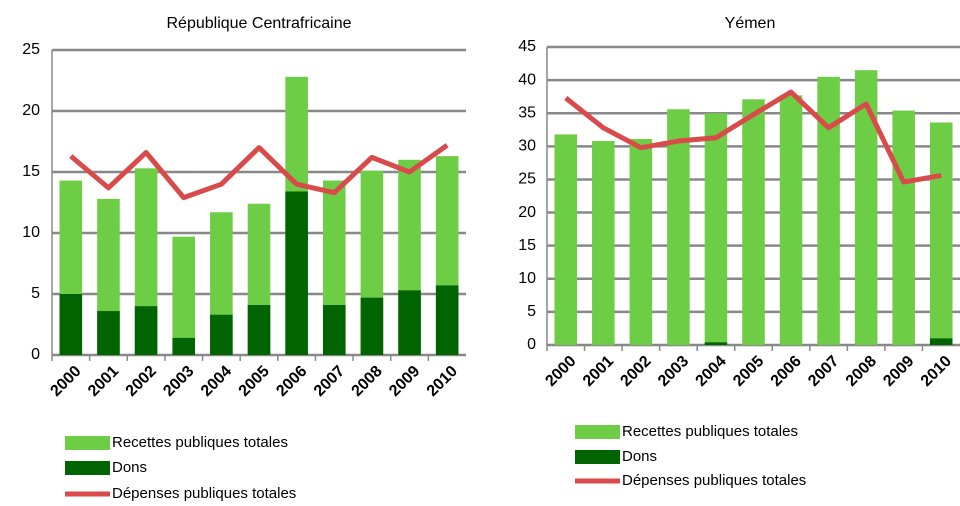 The width and height of the screenshot is (960, 506). Describe the element at coordinates (259, 23) in the screenshot. I see `chart-title: République Centrafricaine` at that location.